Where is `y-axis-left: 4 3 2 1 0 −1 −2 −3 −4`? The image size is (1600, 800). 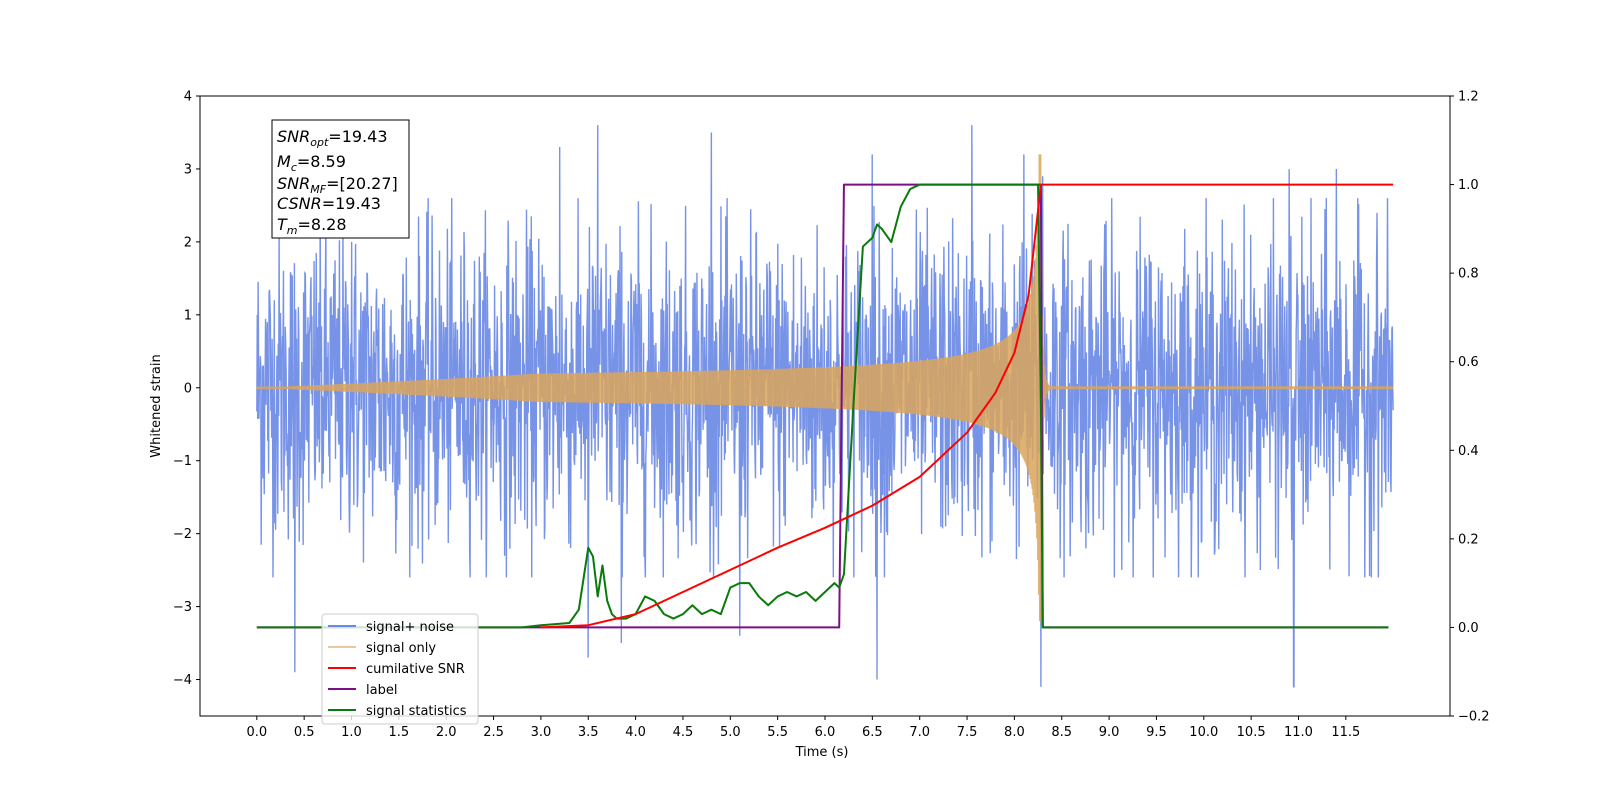
y-axis-left: 4 3 2 1 0 −1 −2 −3 −4 is located at coordinates (186, 389).